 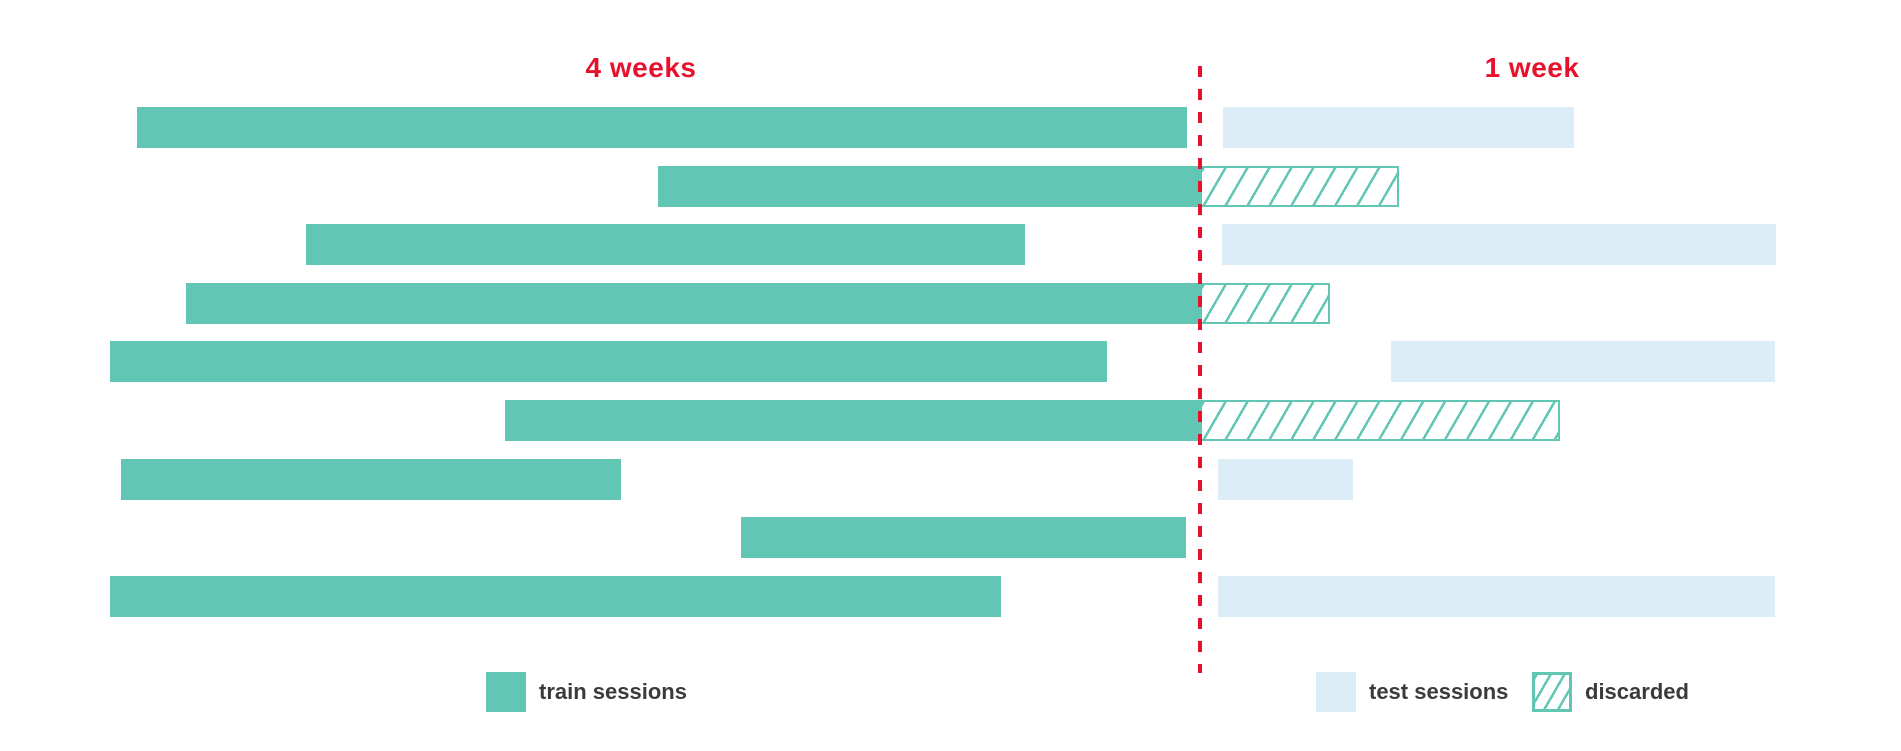 What do you see at coordinates (1336, 692) in the screenshot?
I see `test-swatch` at bounding box center [1336, 692].